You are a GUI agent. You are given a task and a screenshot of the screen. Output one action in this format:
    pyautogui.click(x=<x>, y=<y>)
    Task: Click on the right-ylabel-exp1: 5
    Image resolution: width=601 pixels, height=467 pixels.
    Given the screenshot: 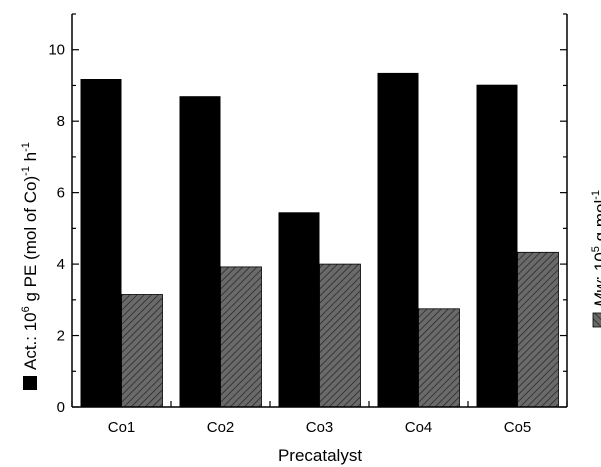 What is the action you would take?
    pyautogui.click(x=595, y=249)
    